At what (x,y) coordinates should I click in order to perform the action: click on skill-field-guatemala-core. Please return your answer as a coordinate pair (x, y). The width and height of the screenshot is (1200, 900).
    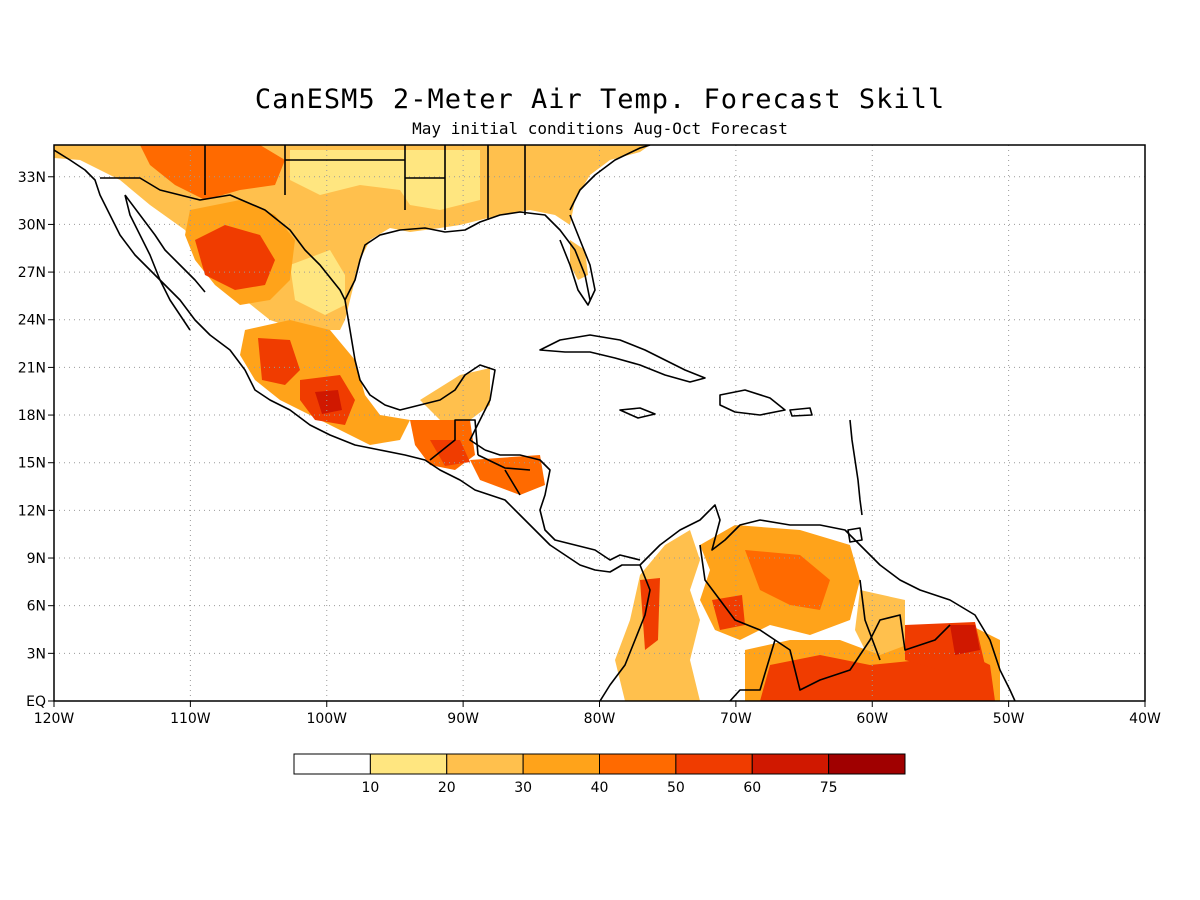
    Looking at the image, I should click on (450, 453).